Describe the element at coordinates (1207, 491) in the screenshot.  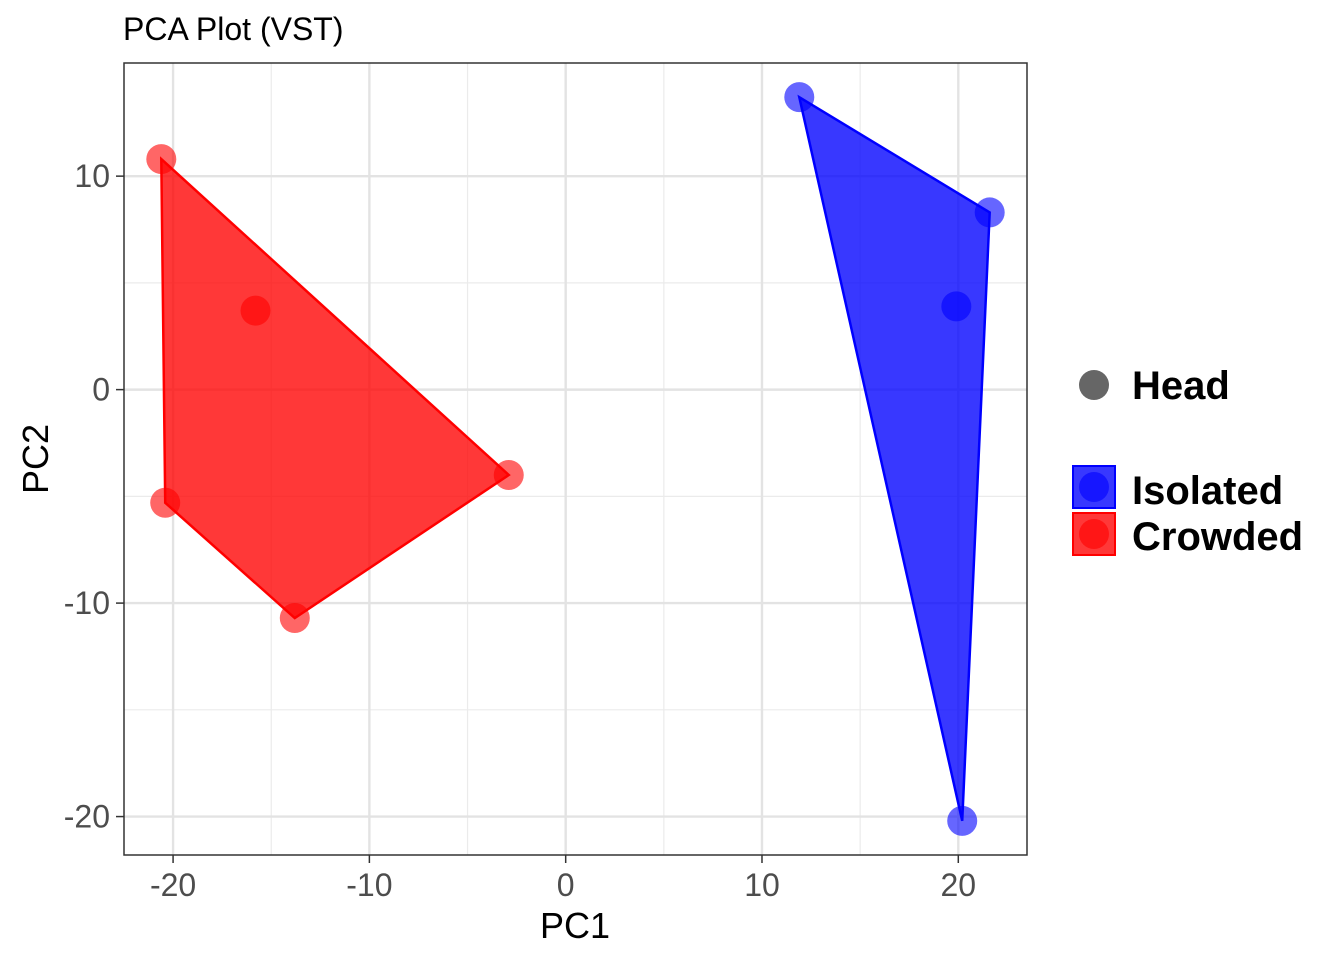
I see `legend-label-isolated: Isolated` at that location.